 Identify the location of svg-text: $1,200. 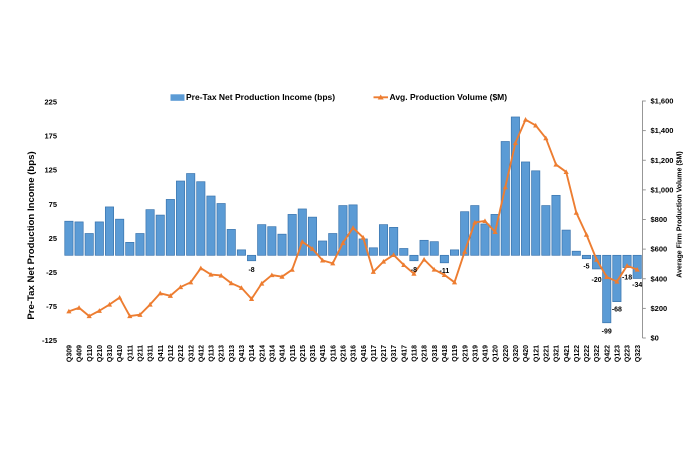
(662, 160).